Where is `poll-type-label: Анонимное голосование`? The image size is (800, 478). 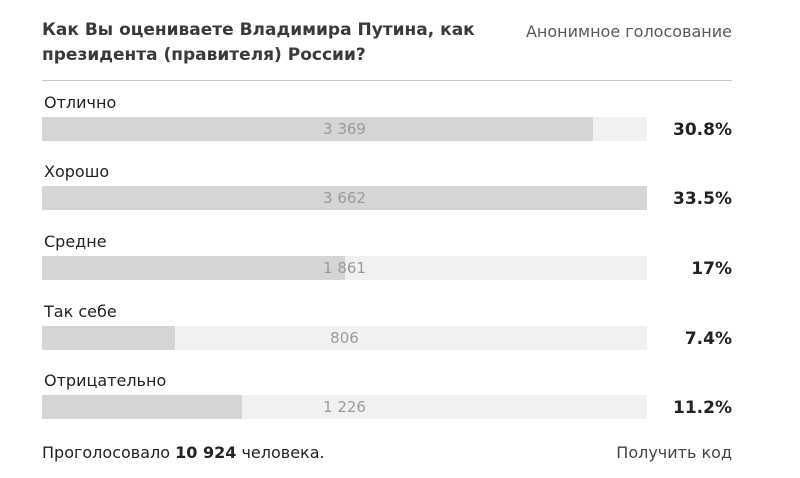 poll-type-label: Анонимное голосование is located at coordinates (628, 31).